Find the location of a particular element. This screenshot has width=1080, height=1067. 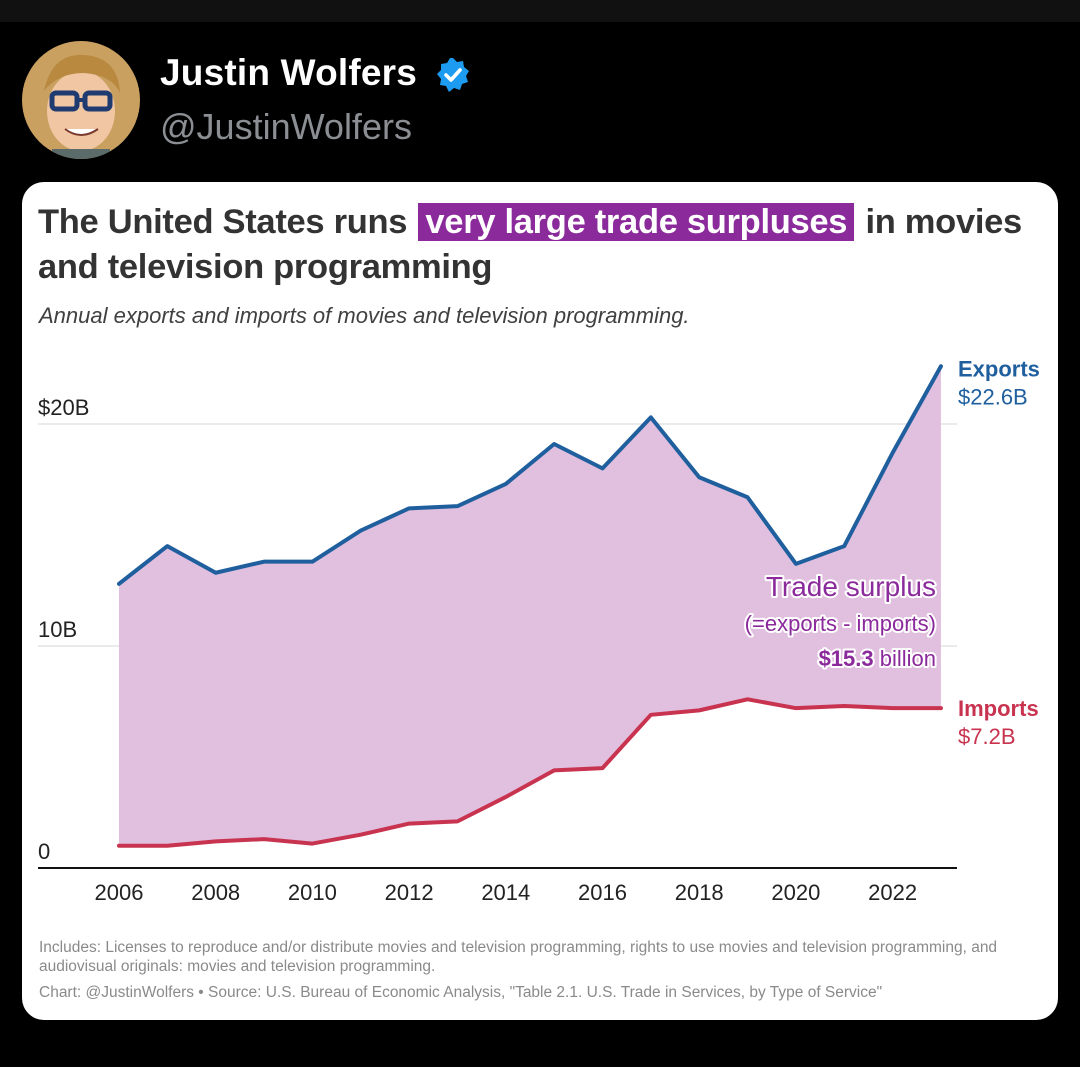

top-bar is located at coordinates (540, 11).